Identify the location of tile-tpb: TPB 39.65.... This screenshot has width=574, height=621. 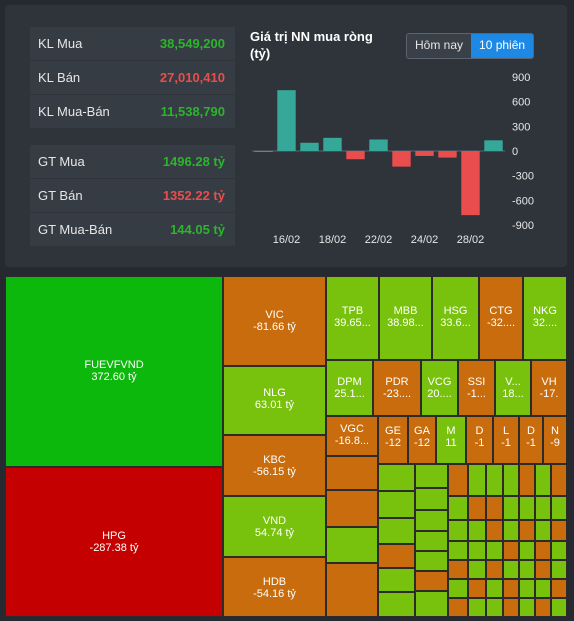
(352, 318).